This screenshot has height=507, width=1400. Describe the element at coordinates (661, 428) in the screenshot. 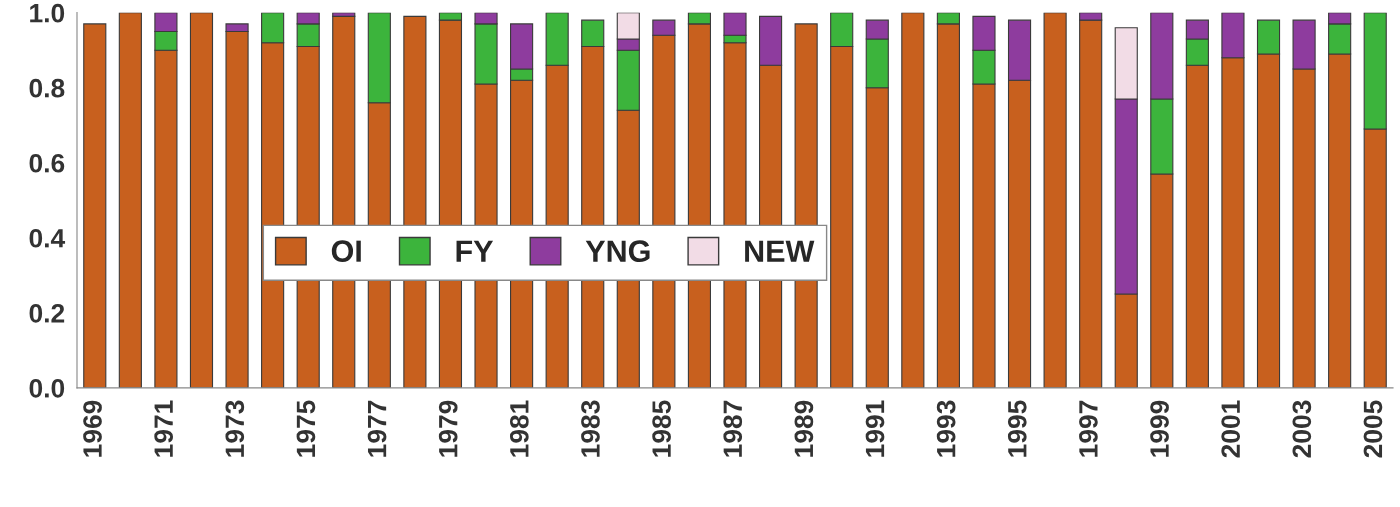

I see `x-tick-label: 1985` at that location.